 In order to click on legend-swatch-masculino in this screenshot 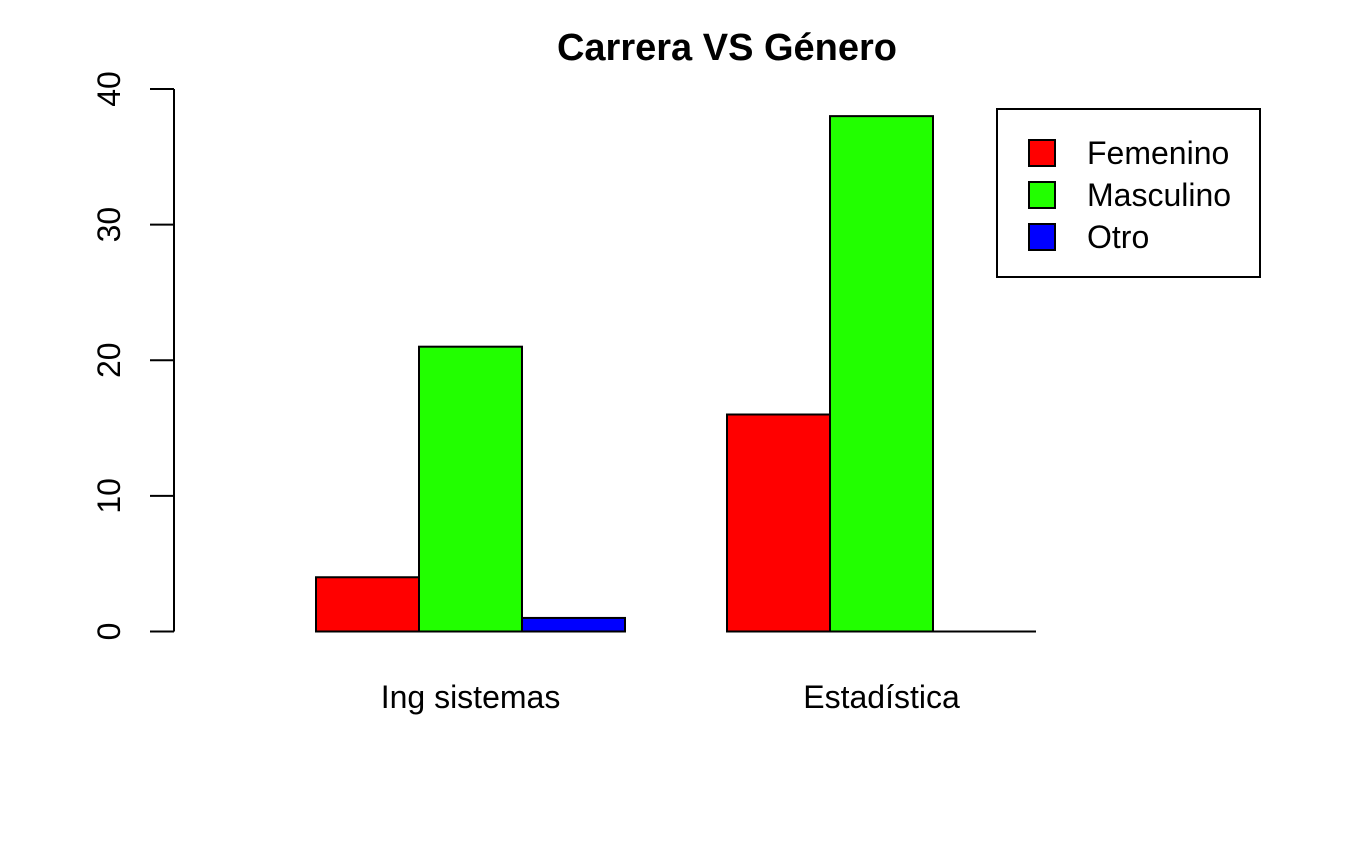, I will do `click(1042, 195)`.